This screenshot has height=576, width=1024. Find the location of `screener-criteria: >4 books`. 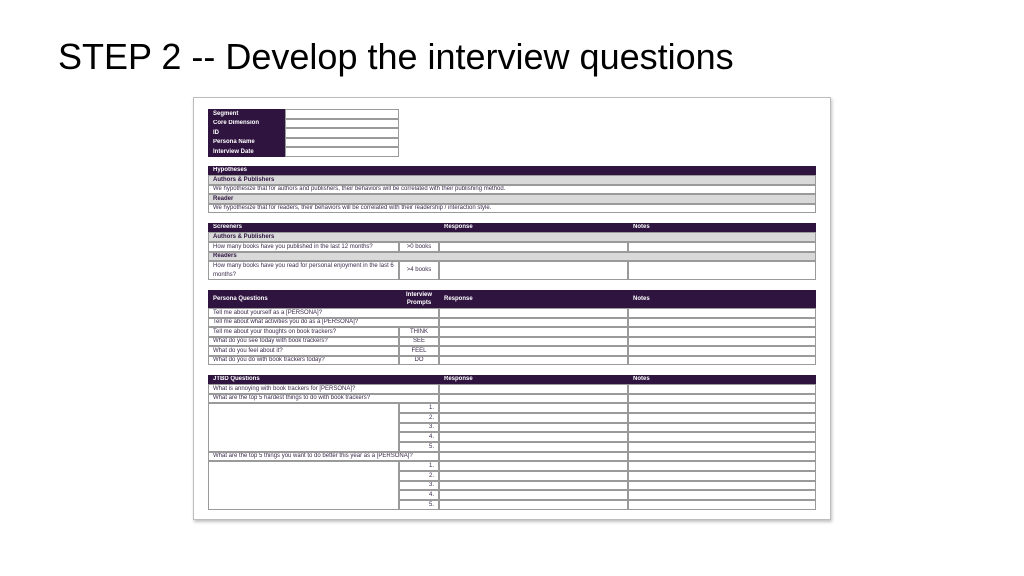

screener-criteria: >4 books is located at coordinates (419, 270).